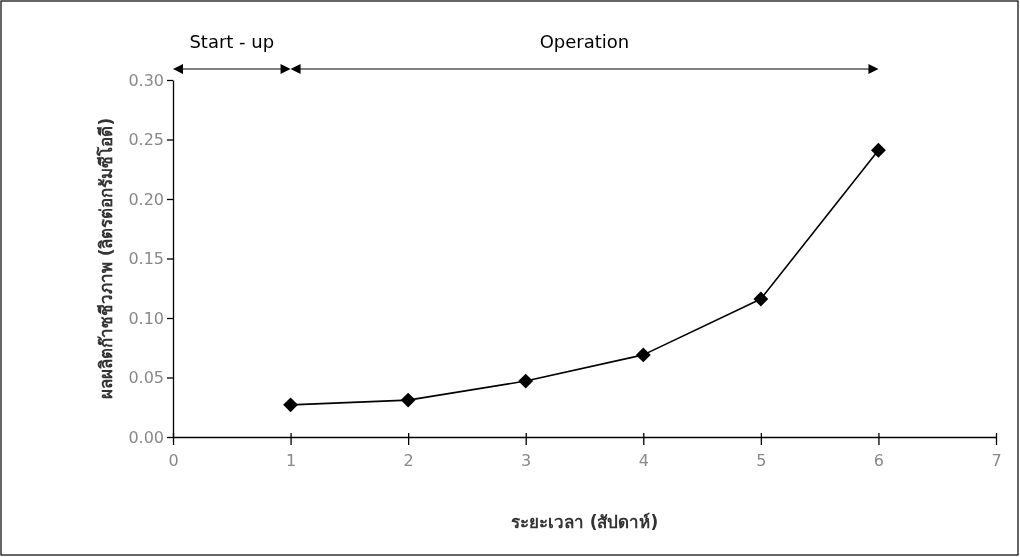 The height and width of the screenshot is (557, 1020). I want to click on y-tick-label: 0.05, so click(146, 378).